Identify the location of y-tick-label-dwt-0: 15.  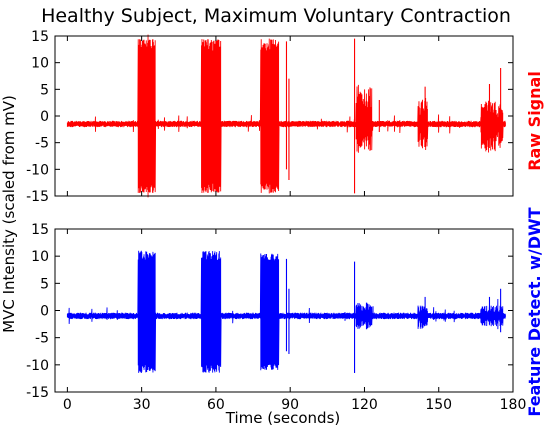
(40, 230).